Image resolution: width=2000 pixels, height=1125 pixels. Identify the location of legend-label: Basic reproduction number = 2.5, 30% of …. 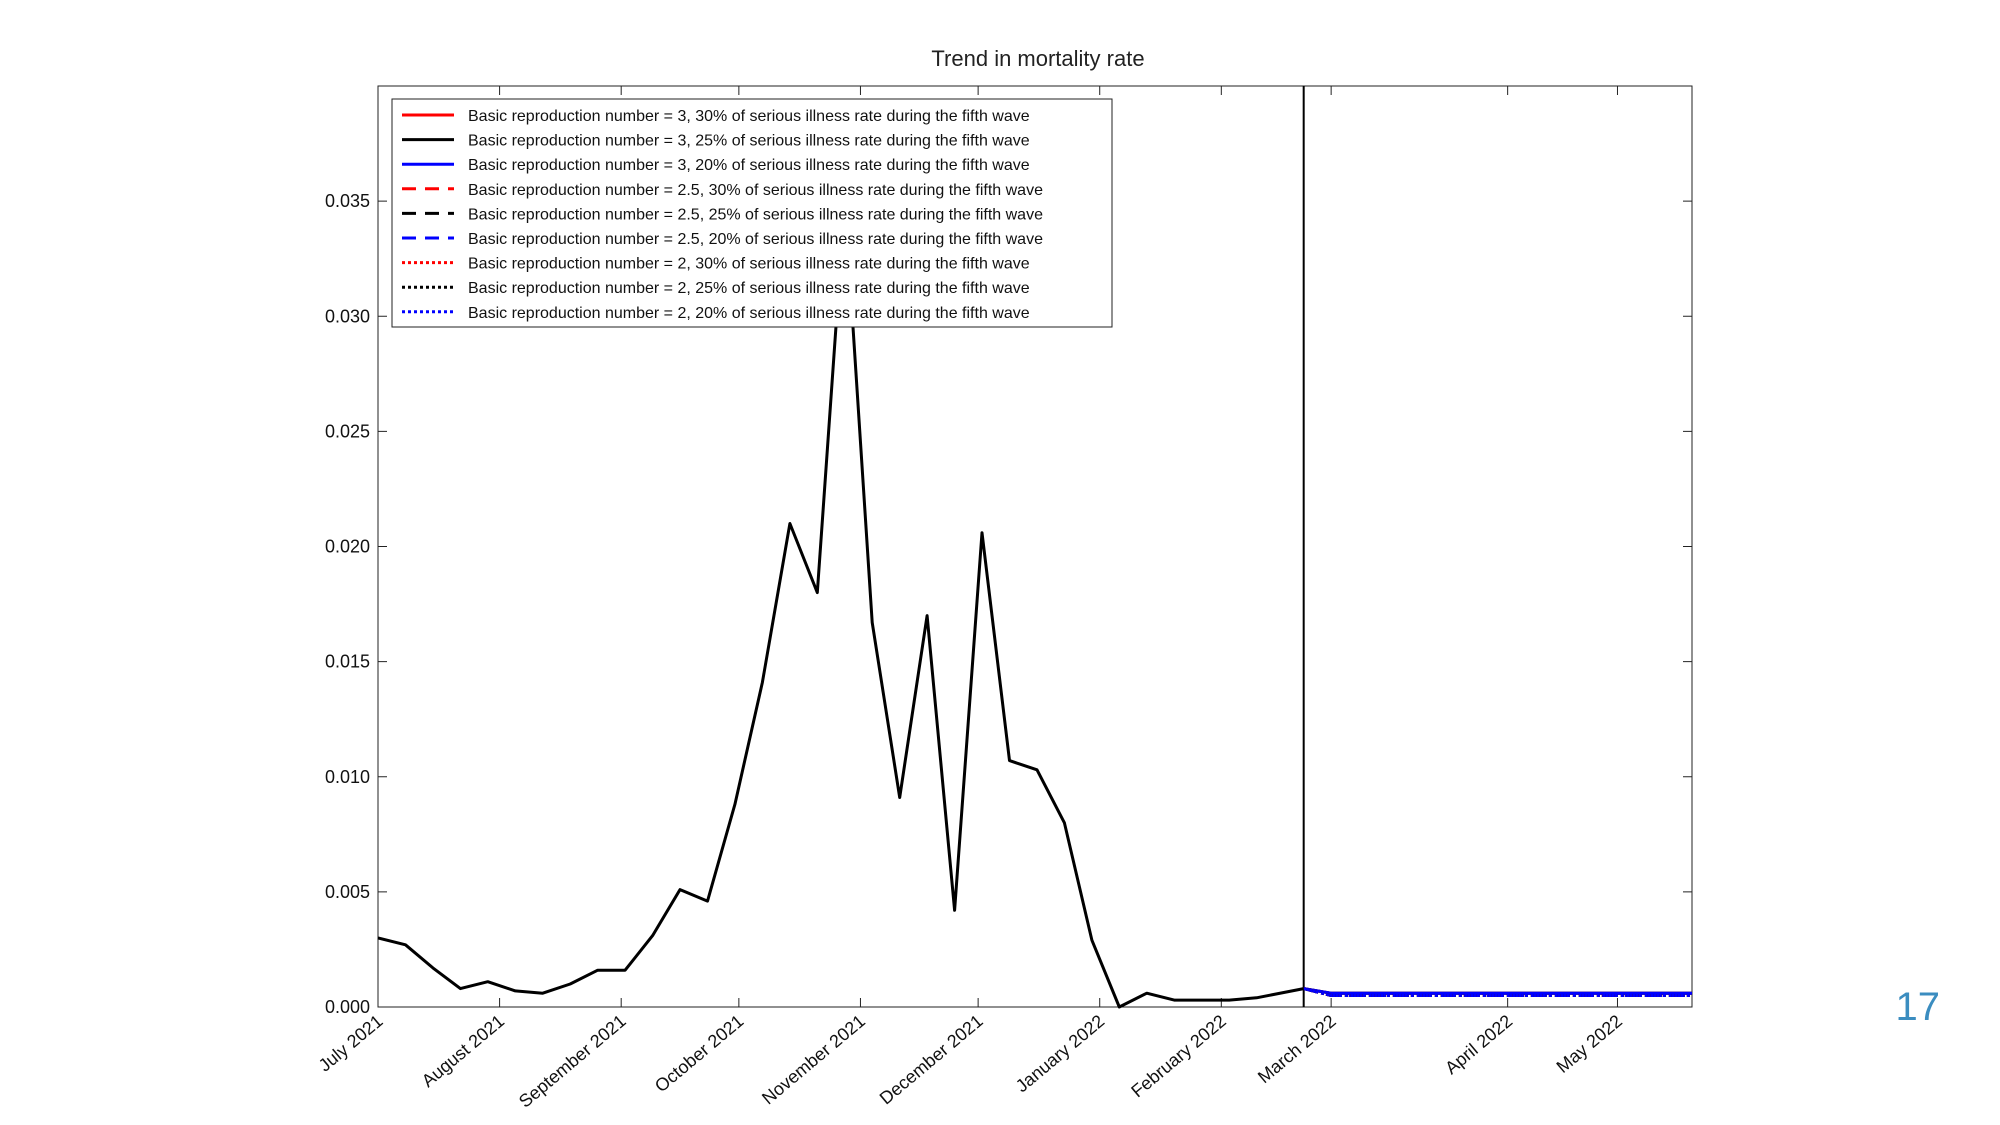
(755, 190).